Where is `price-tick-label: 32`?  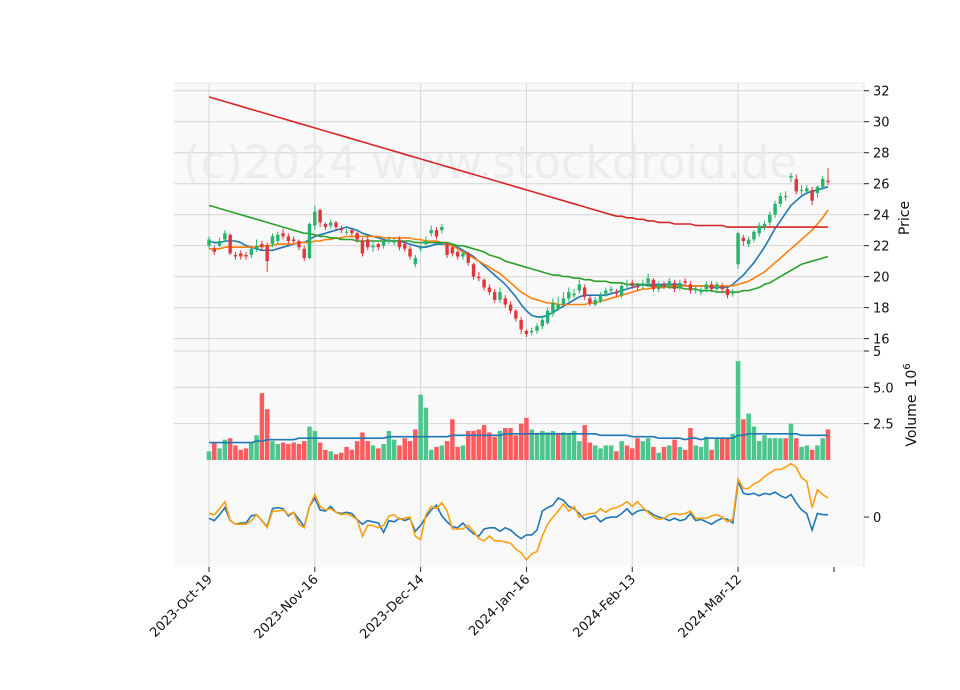
price-tick-label: 32 is located at coordinates (881, 92).